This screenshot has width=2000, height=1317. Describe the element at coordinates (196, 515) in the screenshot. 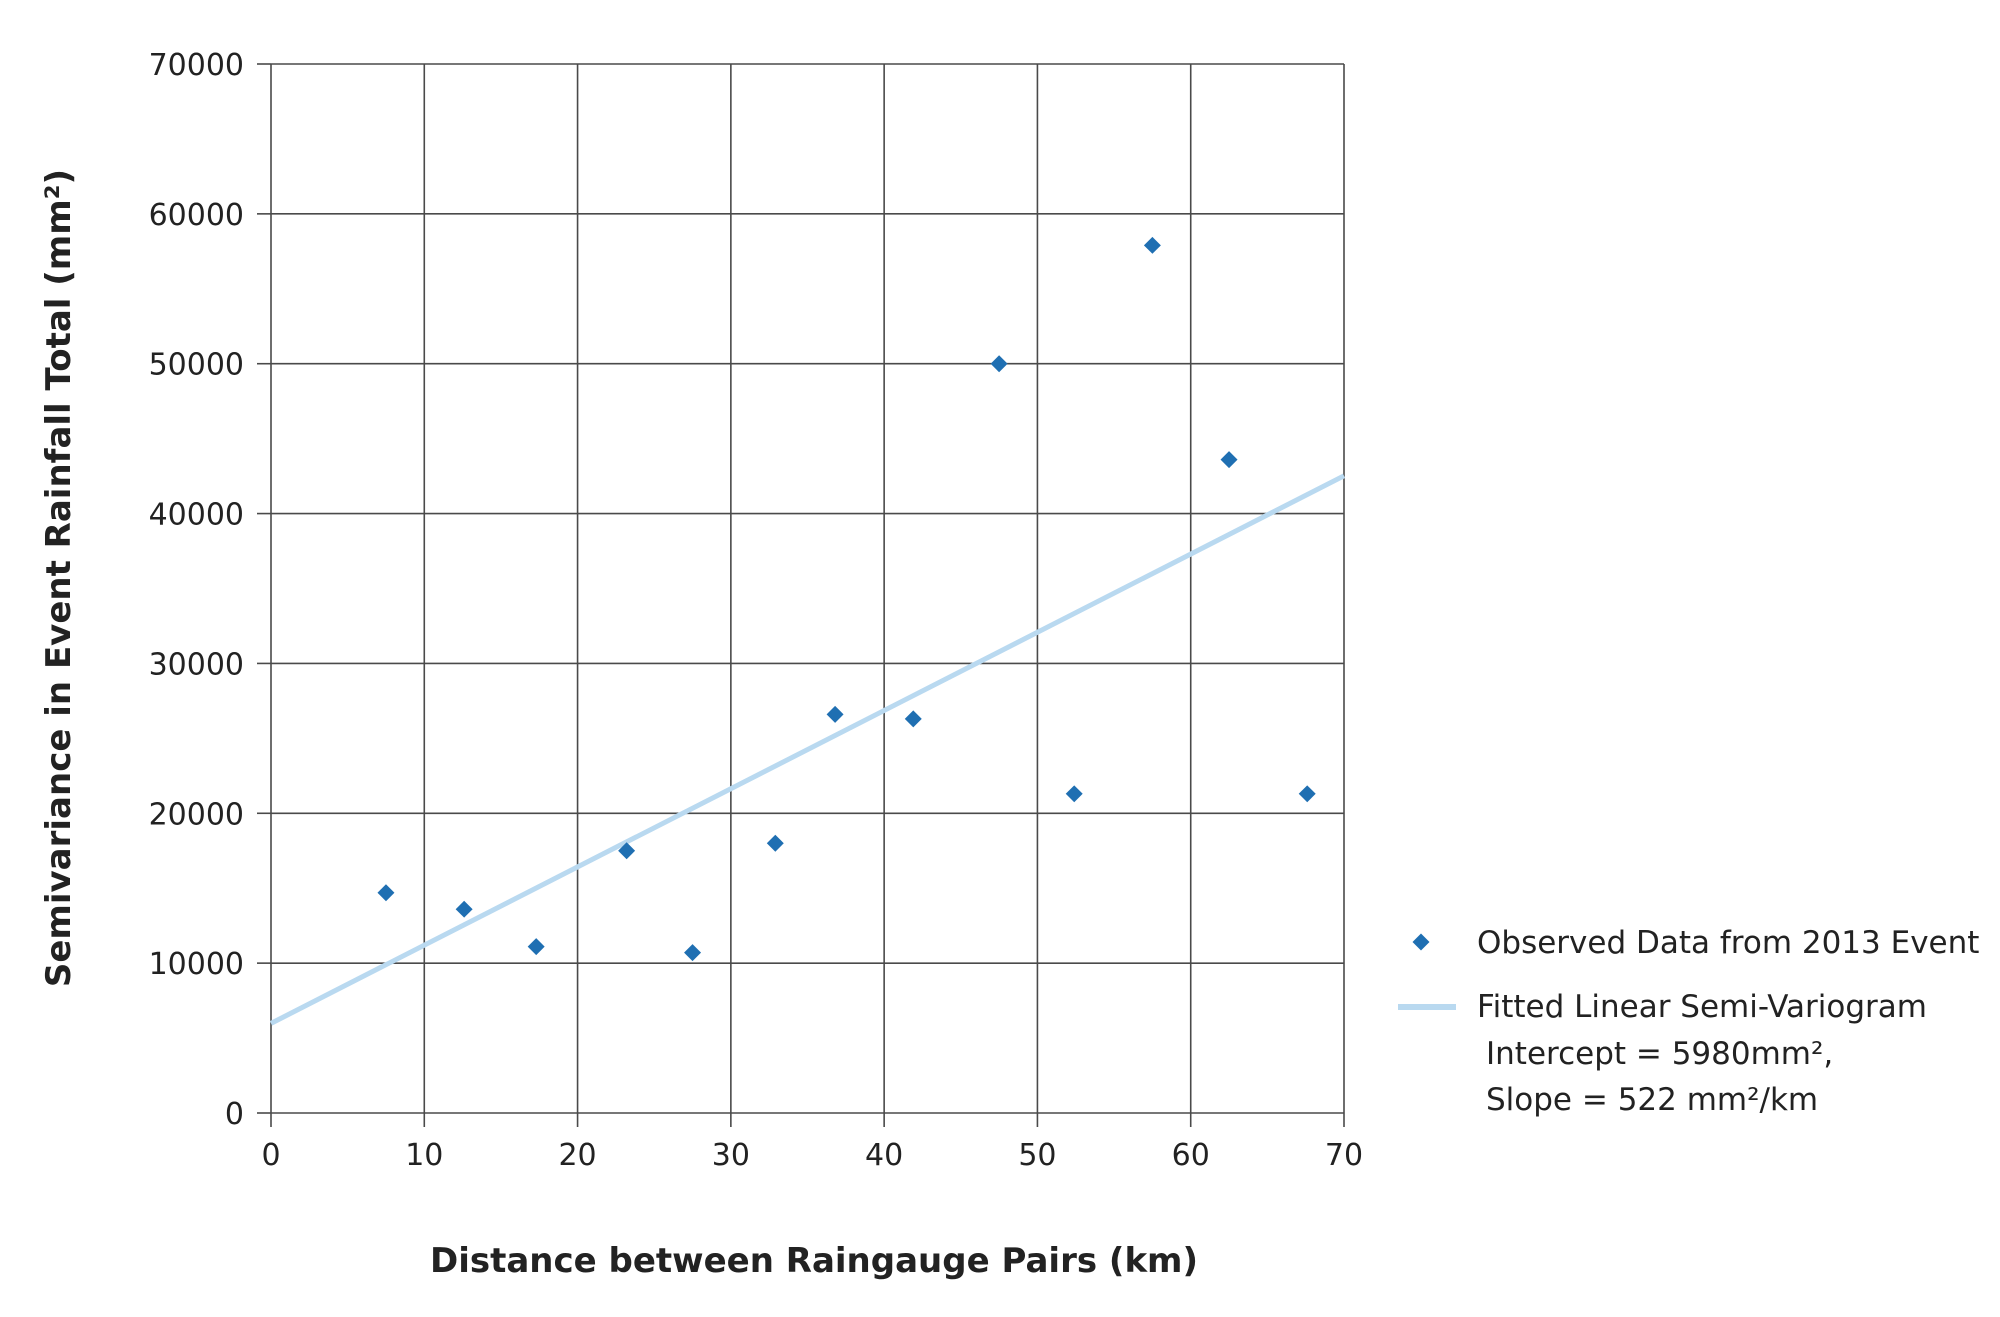

I see `y-tick-label: 40000` at that location.